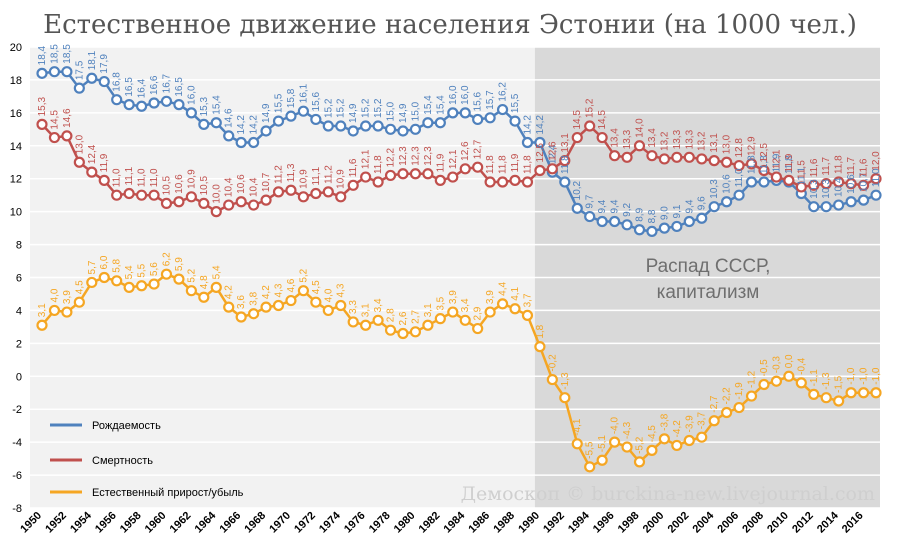 The width and height of the screenshot is (900, 555). What do you see at coordinates (17, 509) in the screenshot?
I see `y-tick-label: -8` at bounding box center [17, 509].